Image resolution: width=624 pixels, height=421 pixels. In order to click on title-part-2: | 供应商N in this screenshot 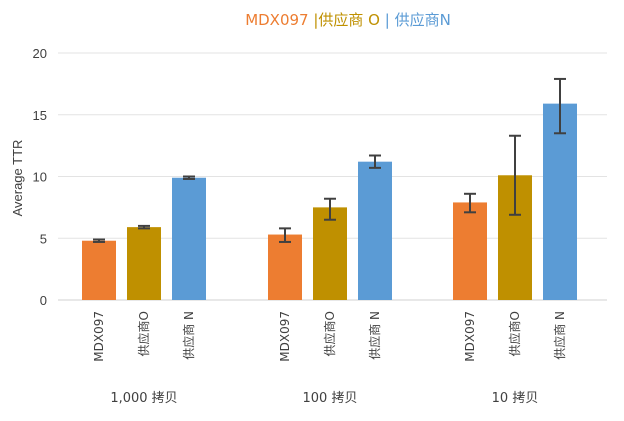, I will do `click(415, 20)`.